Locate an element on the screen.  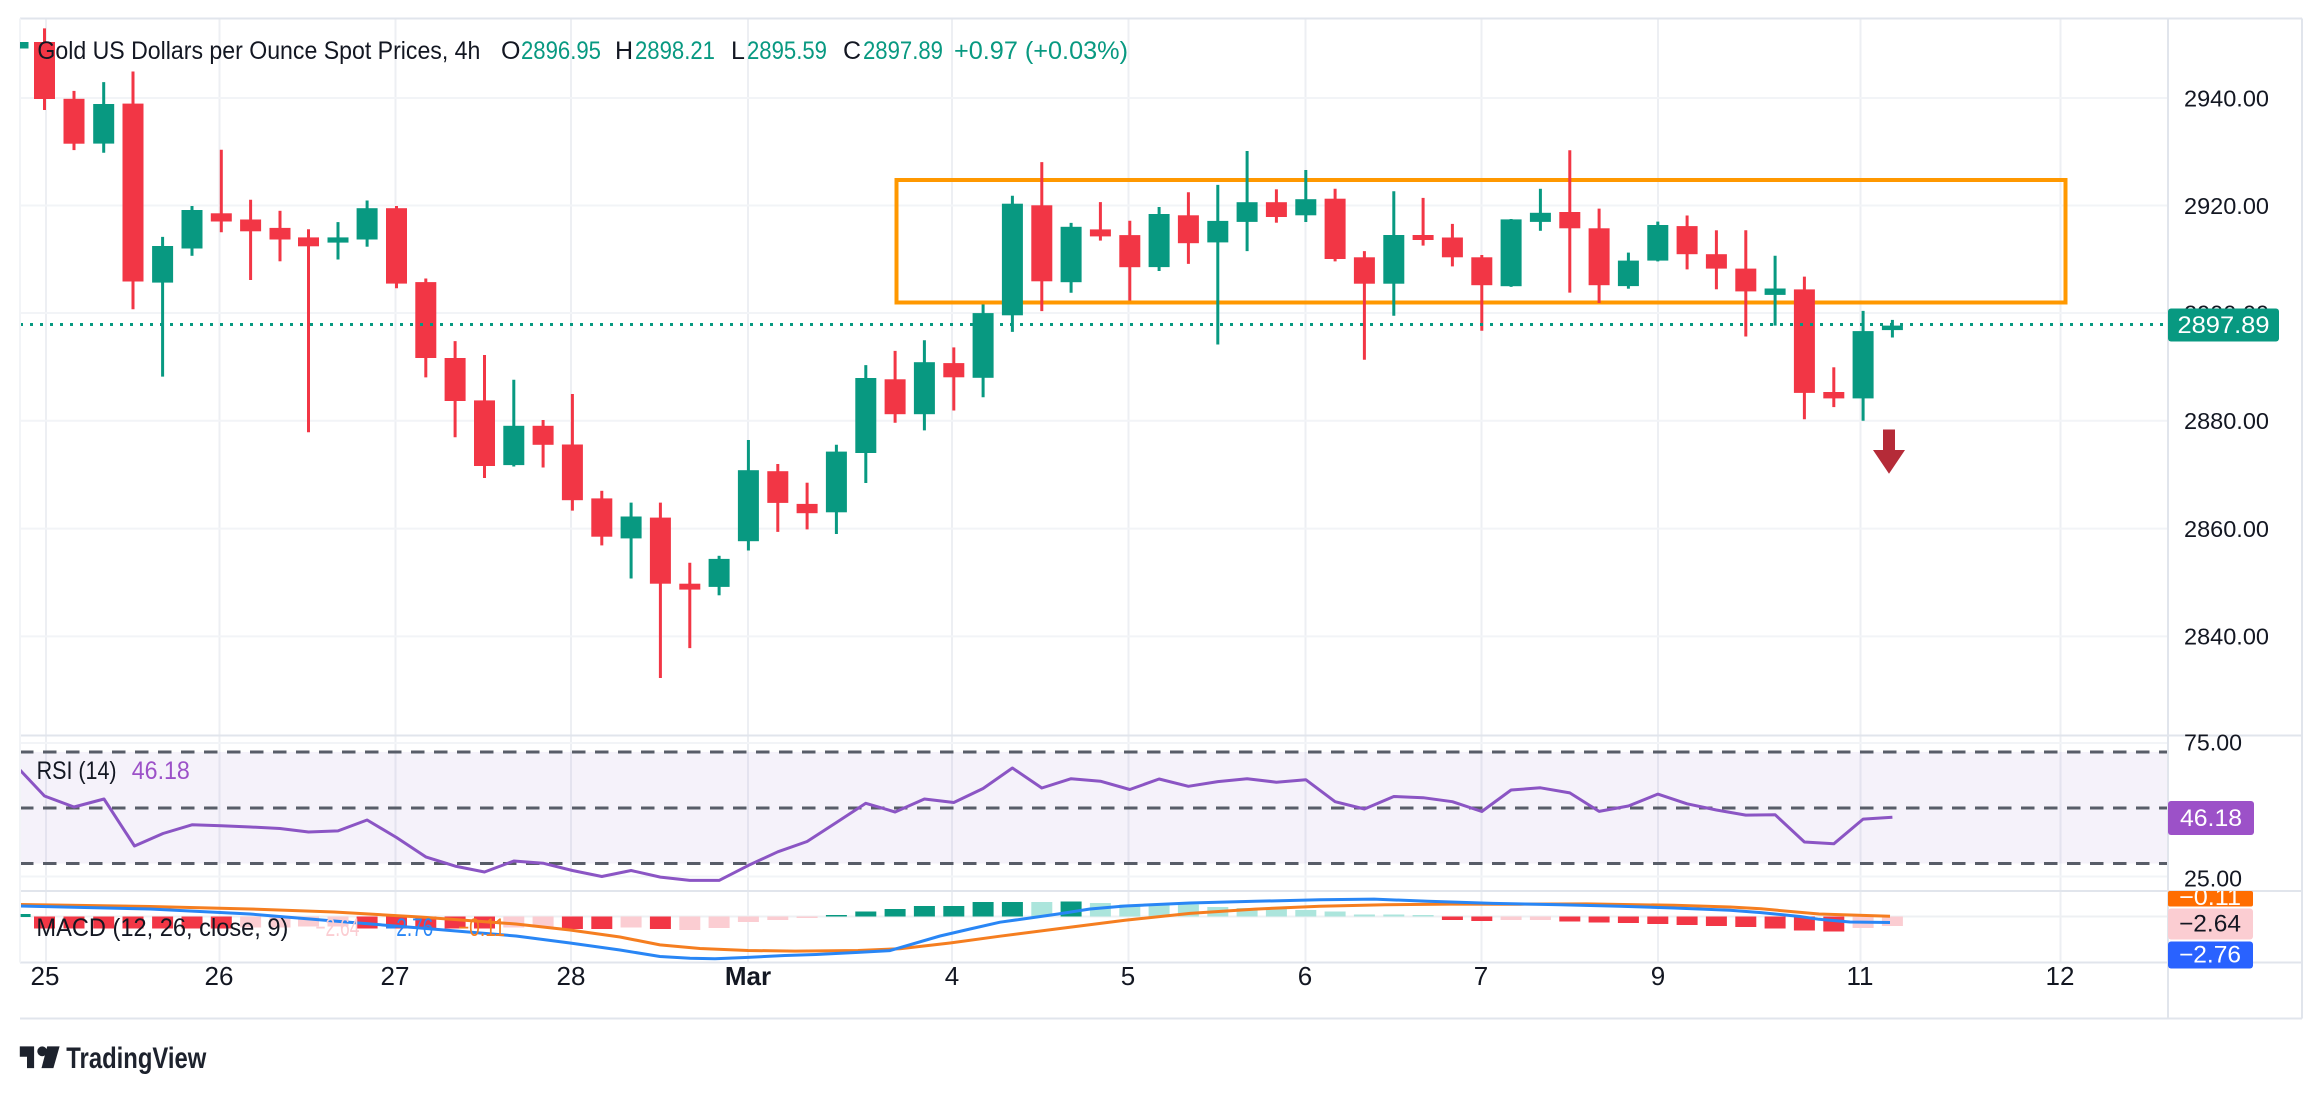
svg-text: 27 is located at coordinates (395, 976).